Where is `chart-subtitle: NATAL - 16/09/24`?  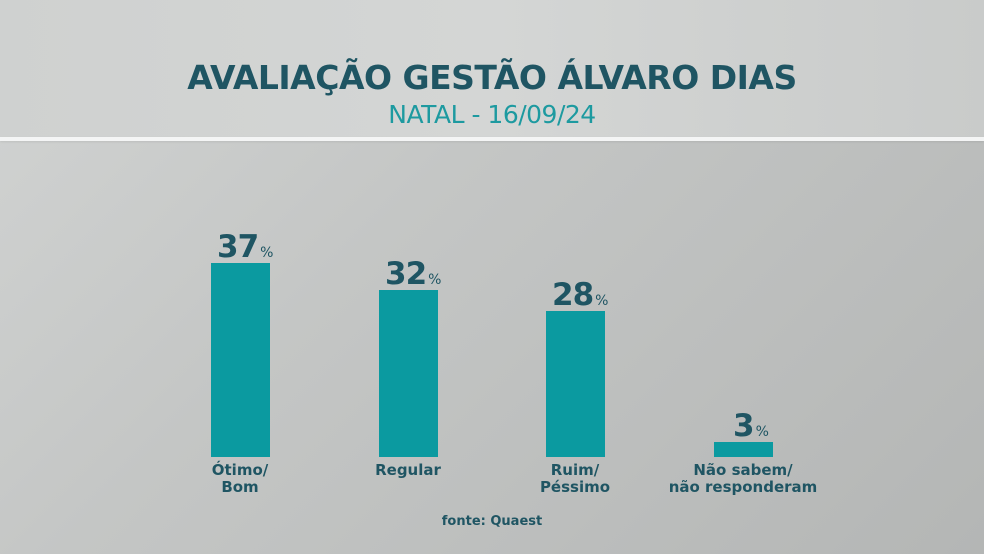
chart-subtitle: NATAL - 16/09/24 is located at coordinates (492, 114).